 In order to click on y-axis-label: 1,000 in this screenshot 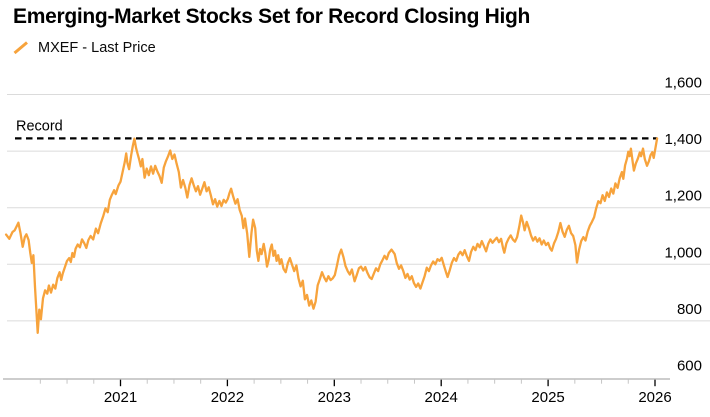, I will do `click(683, 252)`.